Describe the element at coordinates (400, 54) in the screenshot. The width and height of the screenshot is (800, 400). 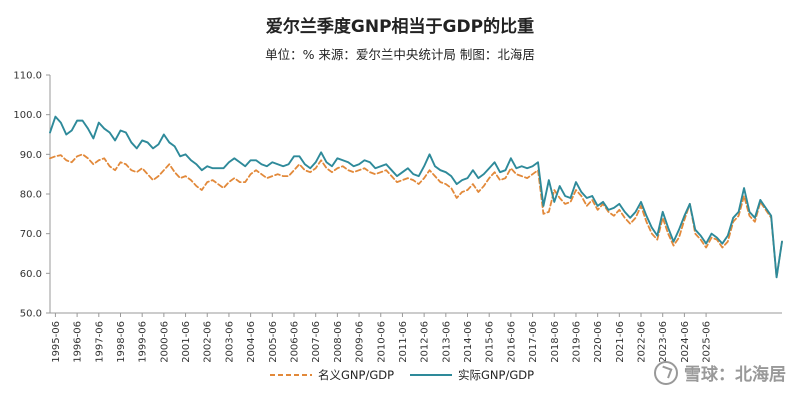
I see `chart-subtitle: 单位：% 来源：爱尔兰中央统计局 制图：北海居` at that location.